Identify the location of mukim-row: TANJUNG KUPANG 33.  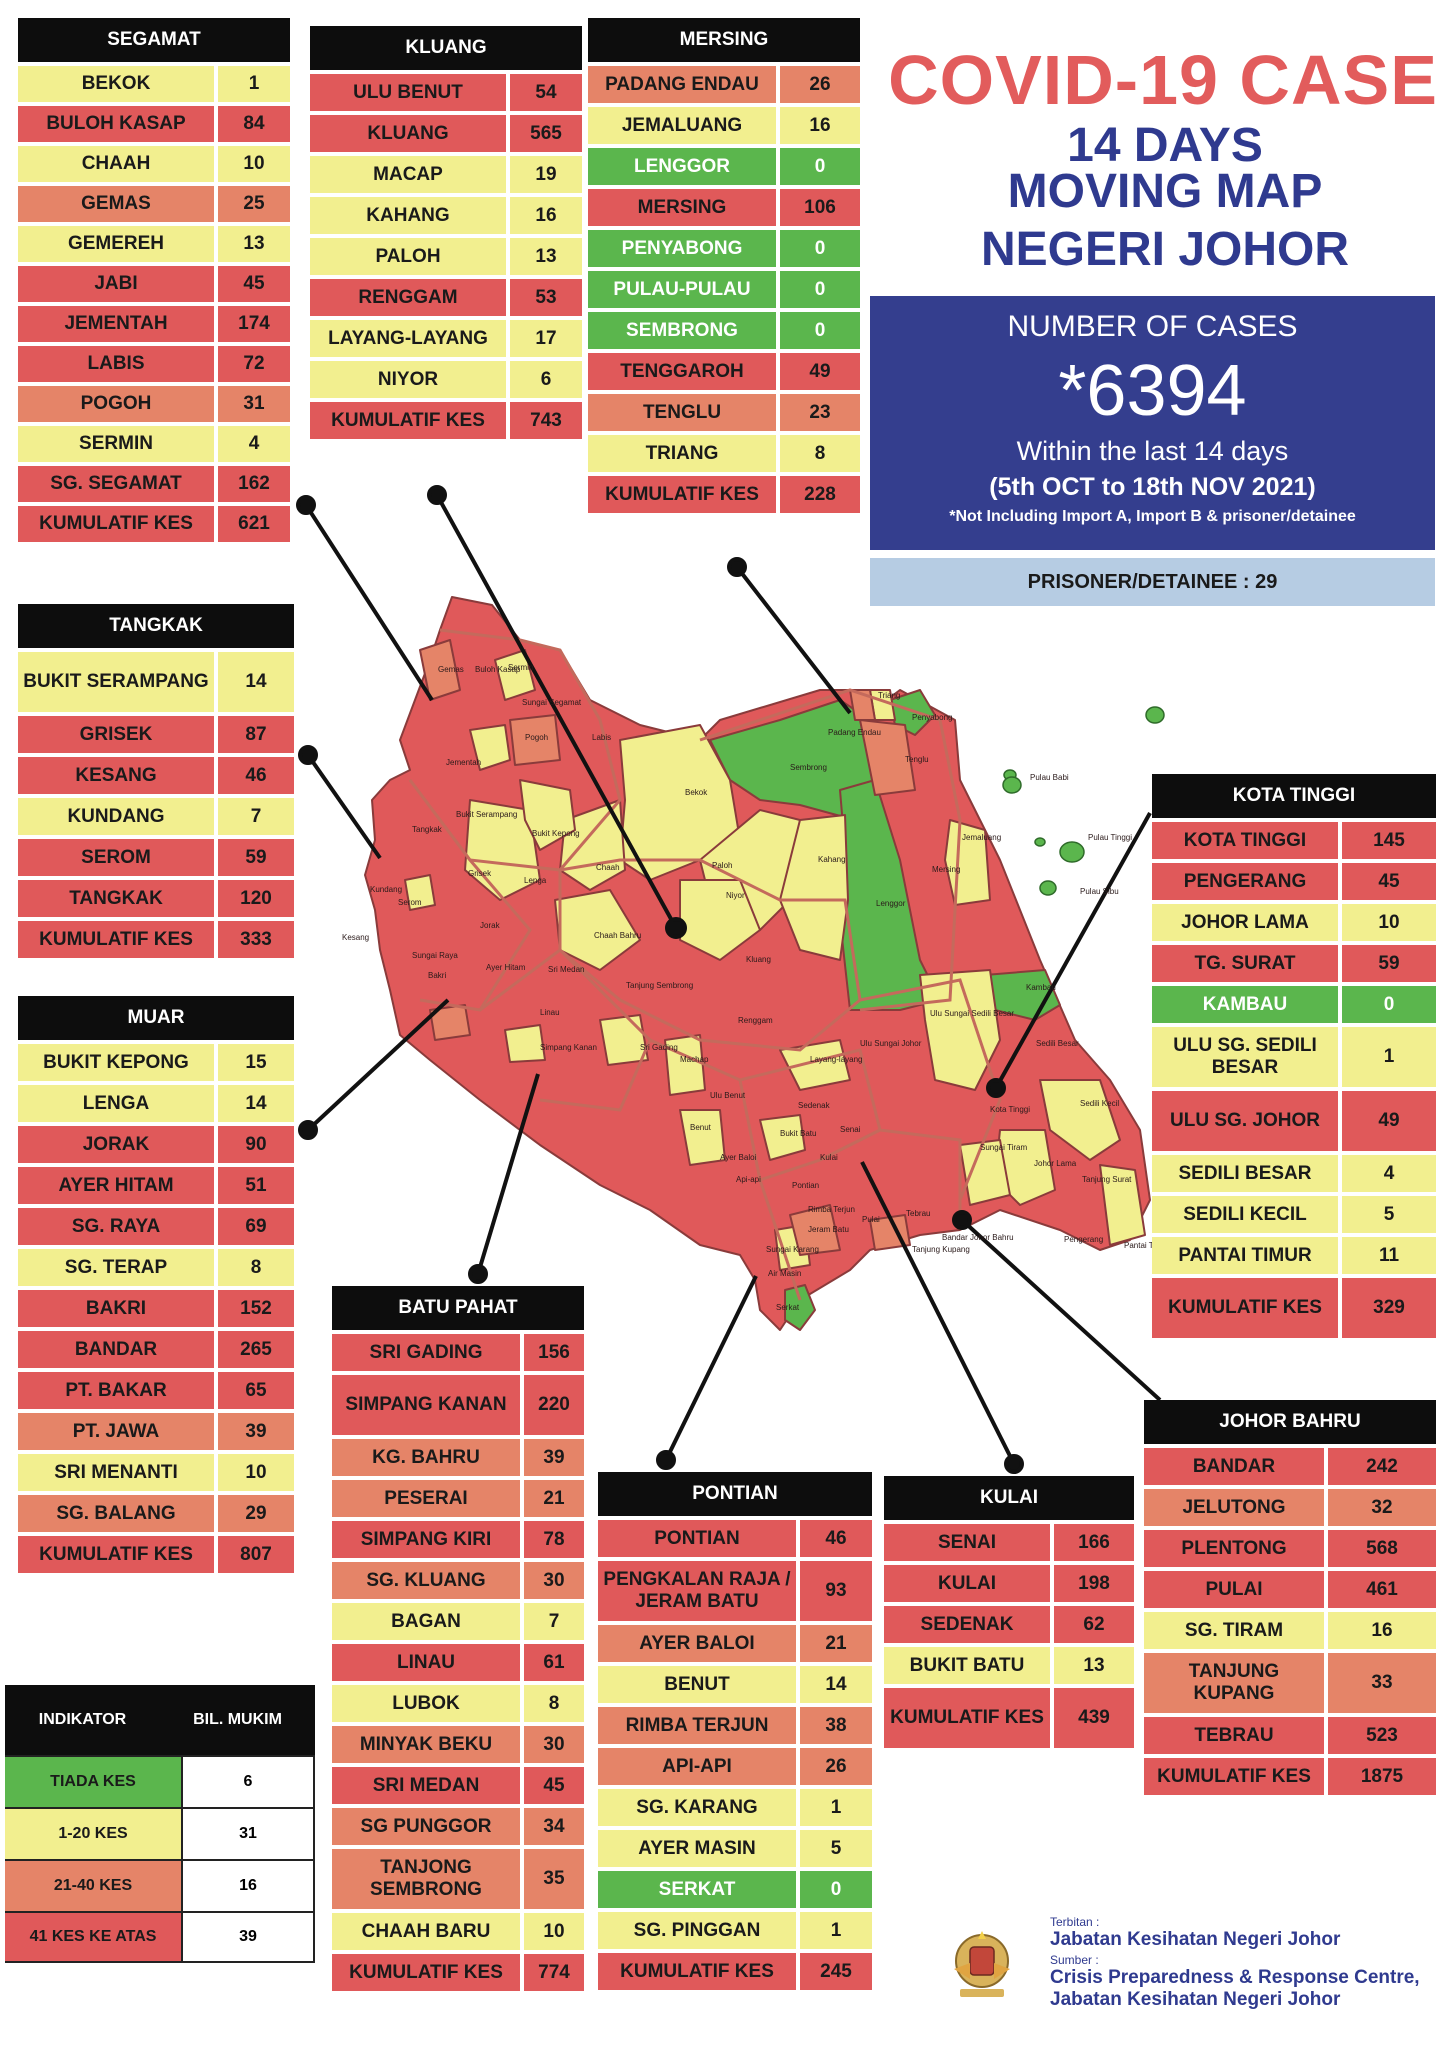
(1290, 1681).